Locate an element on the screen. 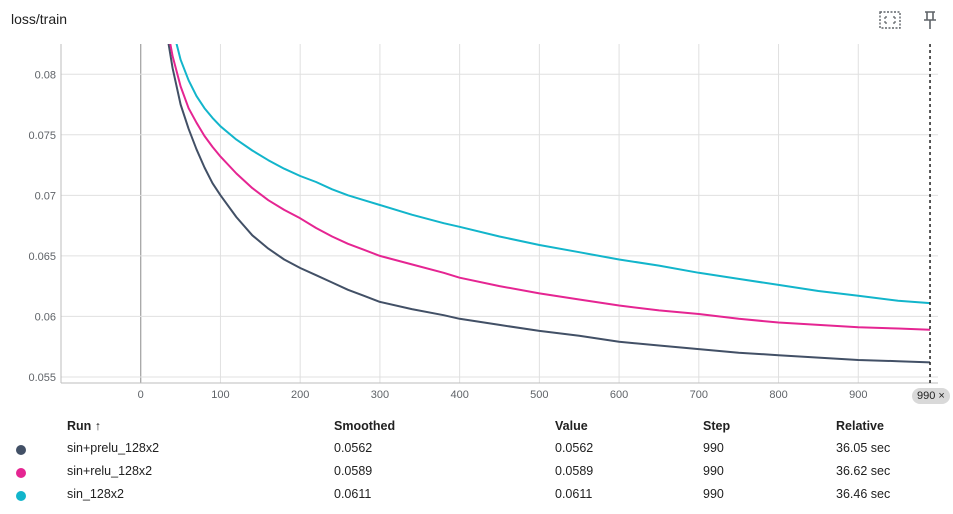  x-tick-label: 700 is located at coordinates (699, 395).